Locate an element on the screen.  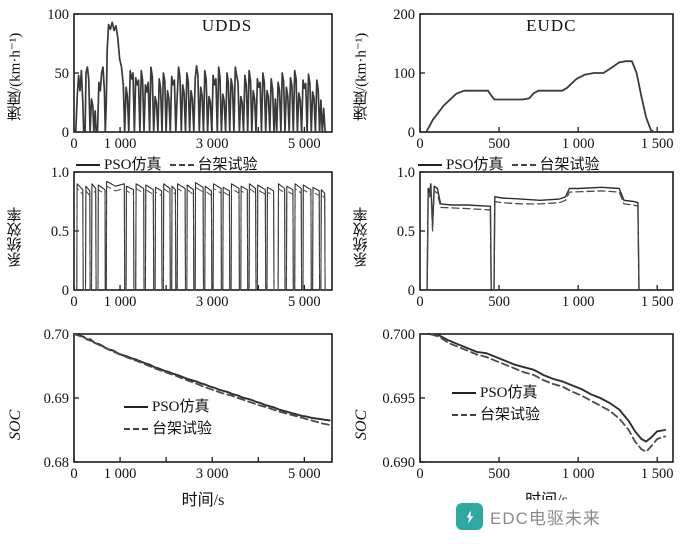
y-axis-label-efficiency-udds: 系统效率 is located at coordinates (15, 237).